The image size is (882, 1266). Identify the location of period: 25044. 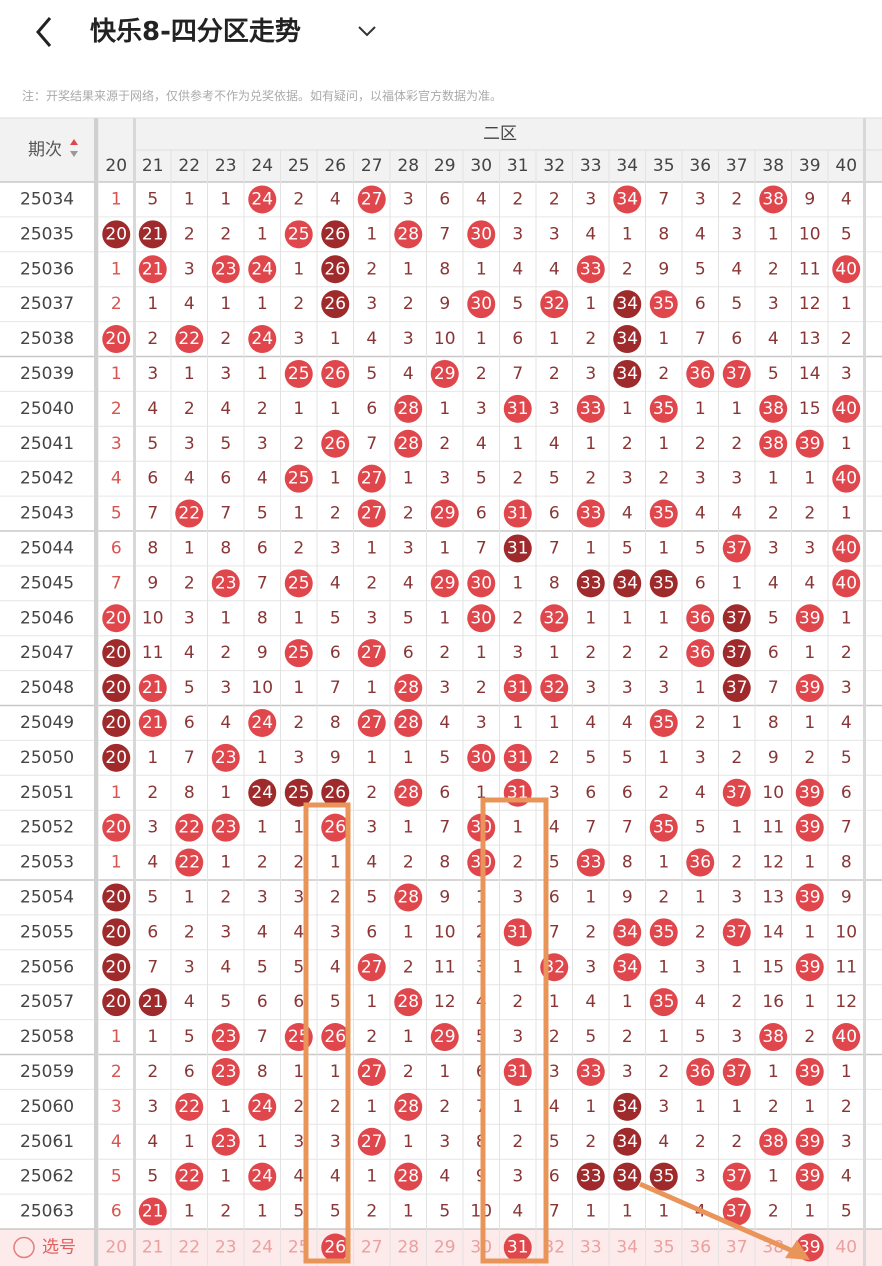
(47, 548).